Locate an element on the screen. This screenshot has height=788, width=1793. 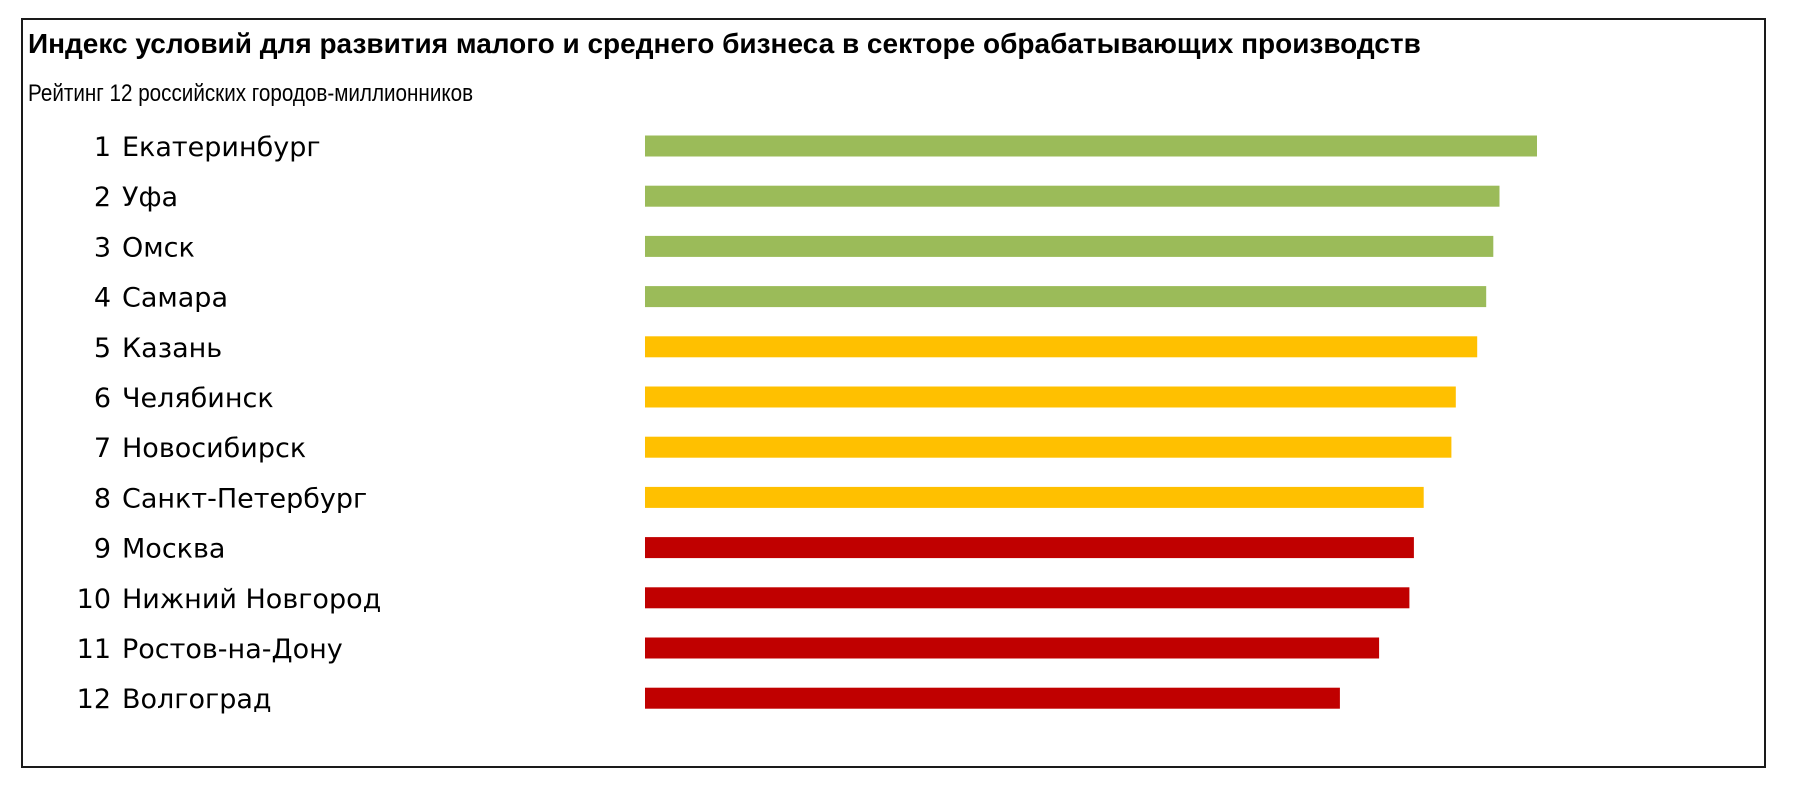
city-label-1: Екатеринбург is located at coordinates (221, 147).